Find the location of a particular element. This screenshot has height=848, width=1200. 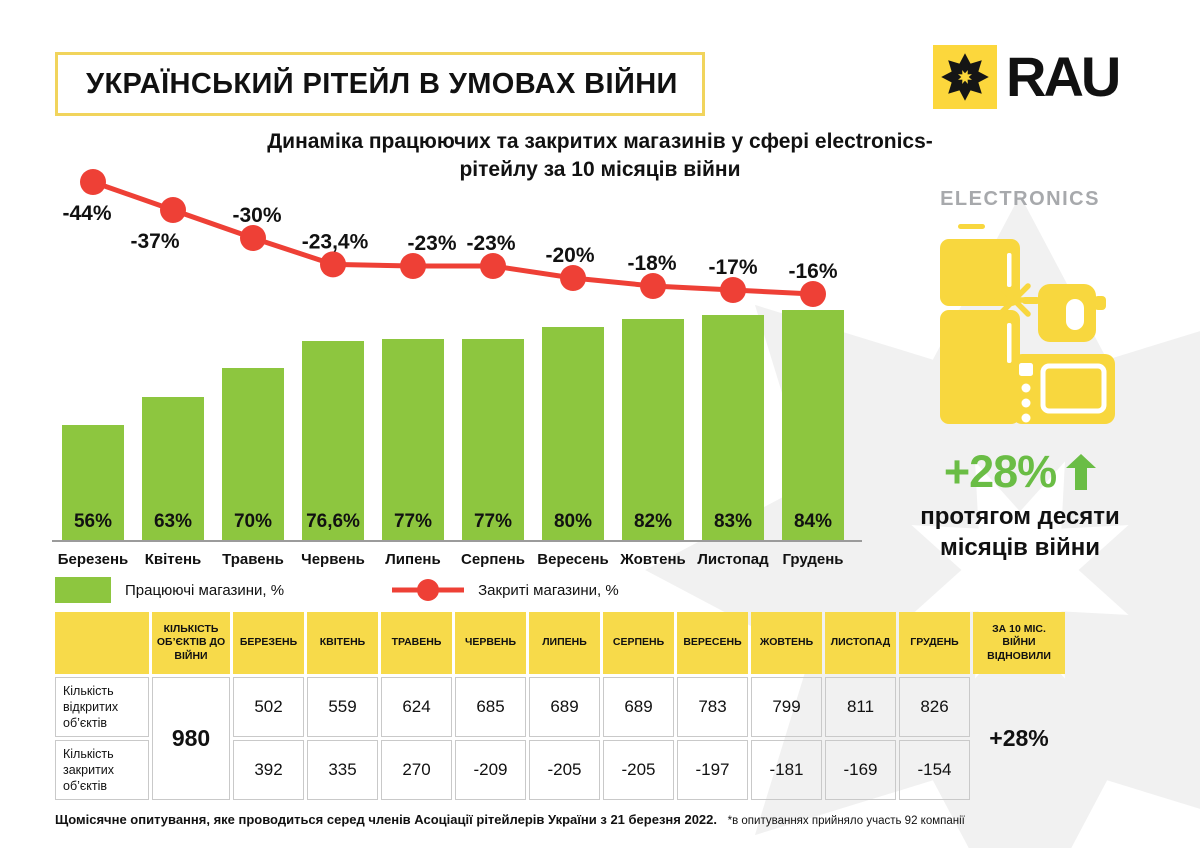

line-value-label: -17% is located at coordinates (732, 267).